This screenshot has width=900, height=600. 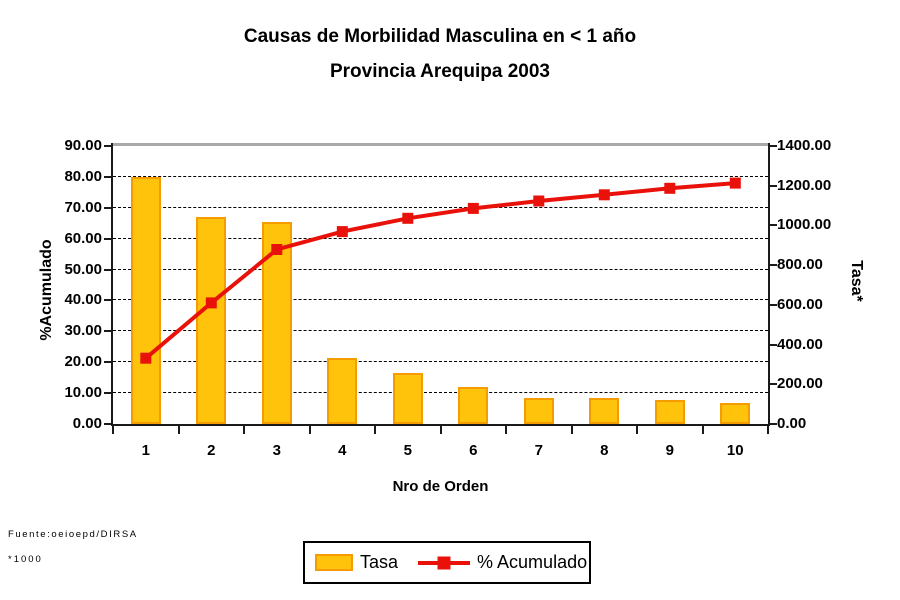 I want to click on x-axis-tick-label: 4, so click(x=342, y=450).